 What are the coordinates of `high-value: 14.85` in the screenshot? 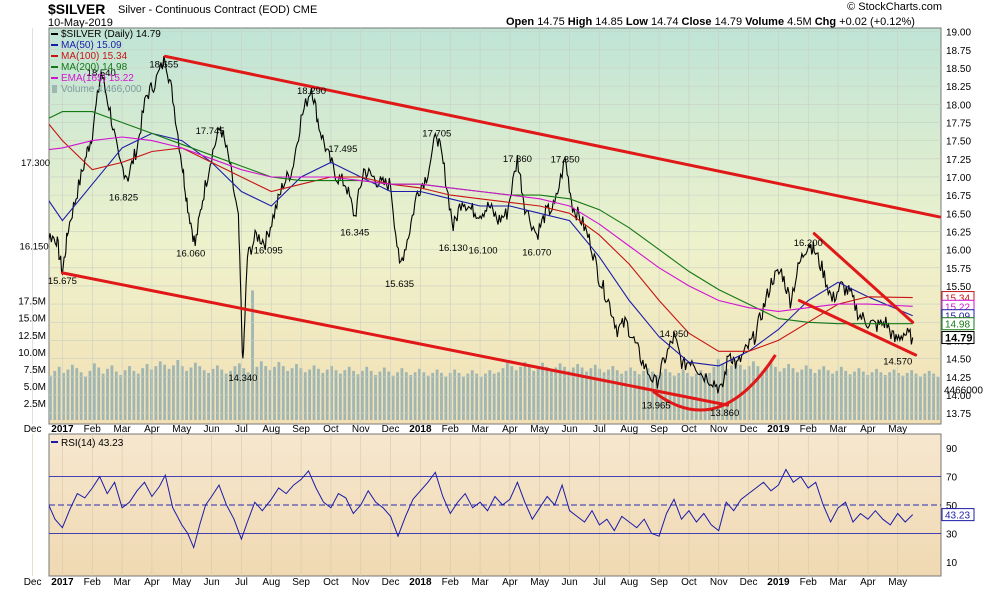 It's located at (609, 22).